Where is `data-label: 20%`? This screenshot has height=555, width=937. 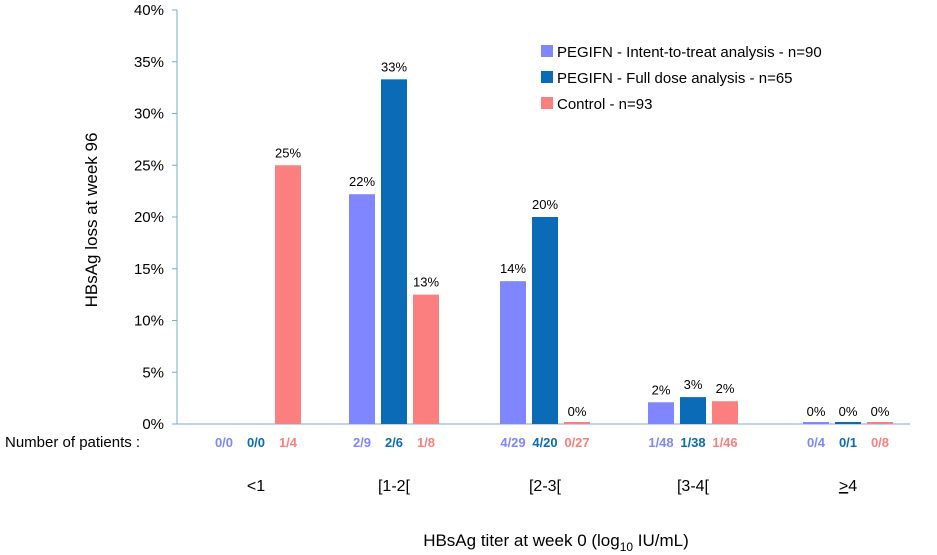
data-label: 20% is located at coordinates (545, 204).